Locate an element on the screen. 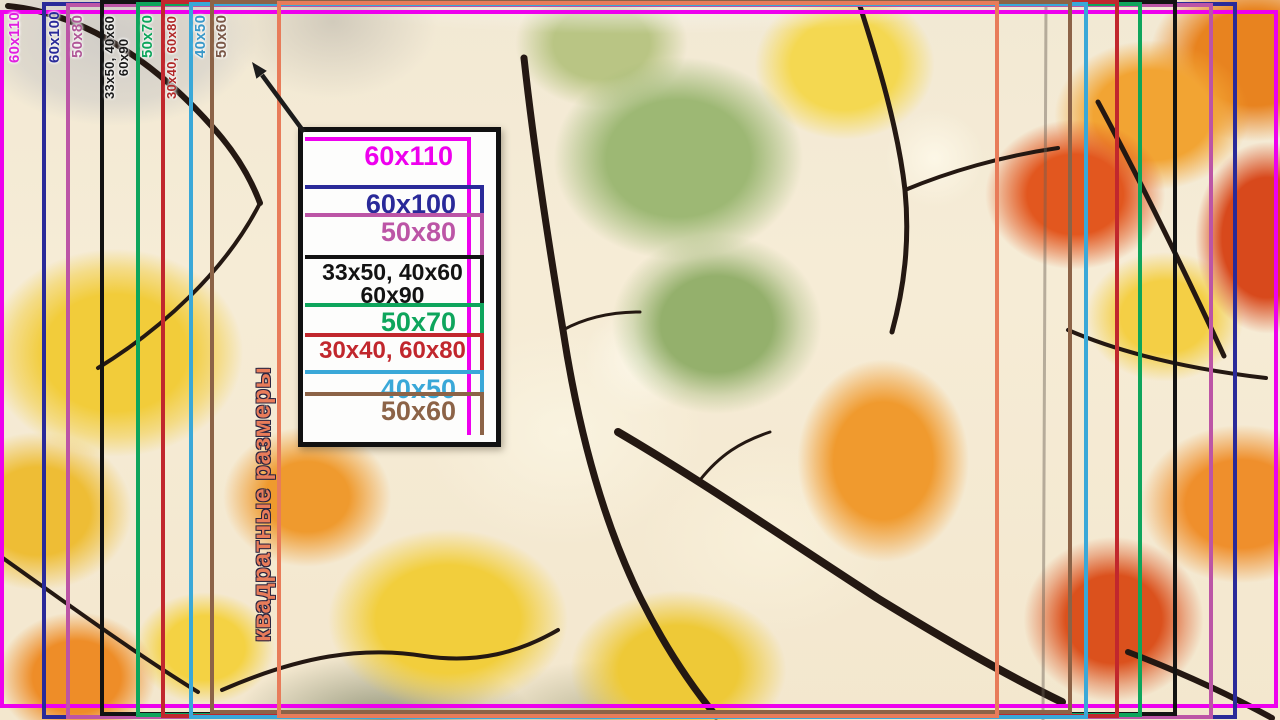  legend-label-30x40-60x80: 30x40, 60x80 is located at coordinates (392, 350).